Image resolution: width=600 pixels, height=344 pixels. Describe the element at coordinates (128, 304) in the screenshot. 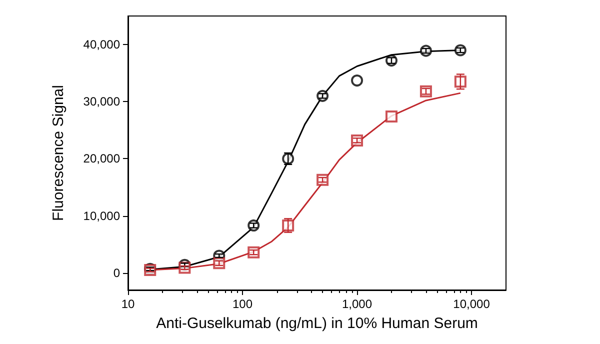

I see `x-tick-label: 10` at that location.